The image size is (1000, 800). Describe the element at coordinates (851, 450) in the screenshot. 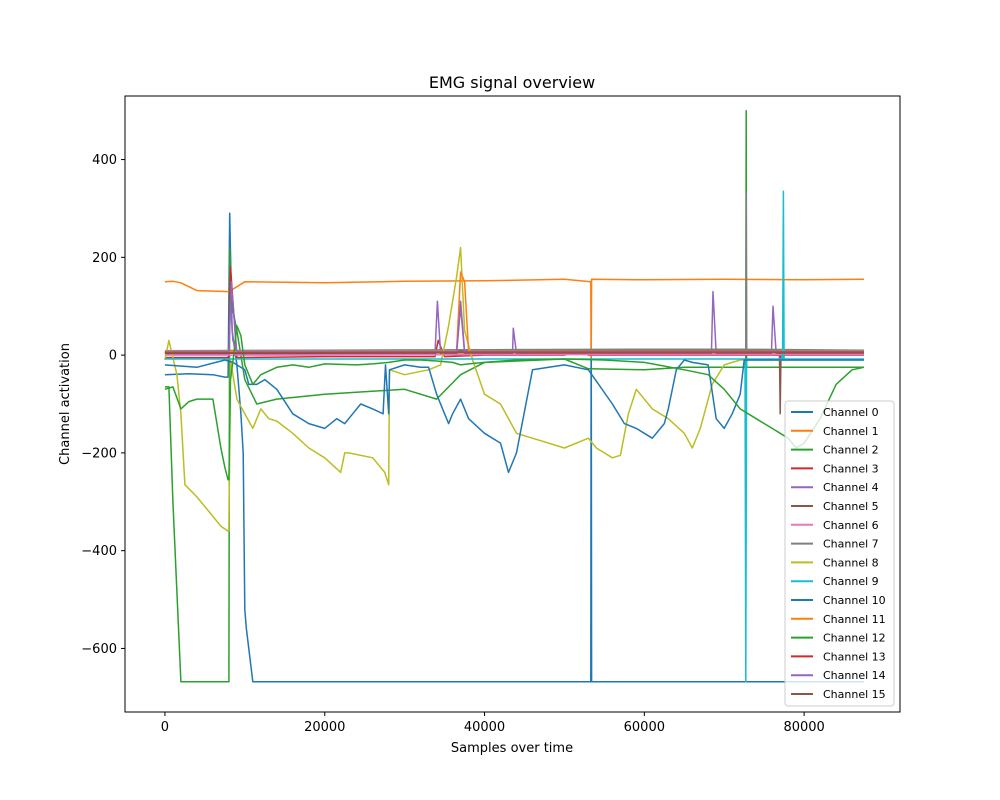

I see `legend-label-channel-2: Channel 2` at that location.